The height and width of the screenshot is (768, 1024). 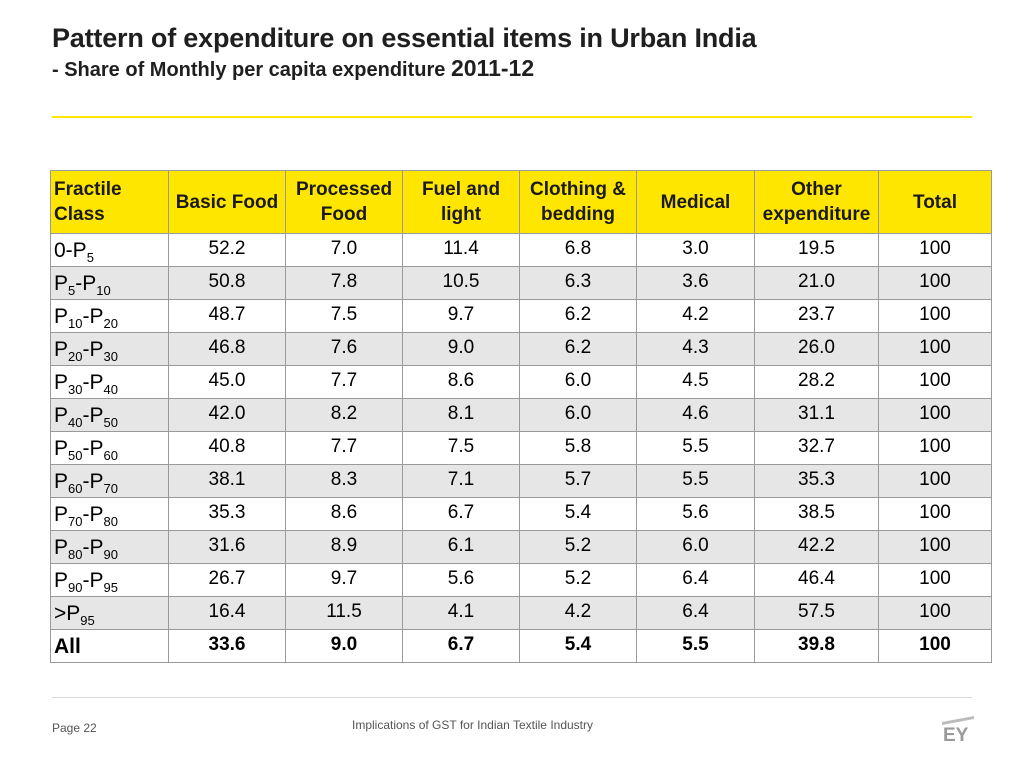 I want to click on value-cell: 3.0, so click(x=695, y=250).